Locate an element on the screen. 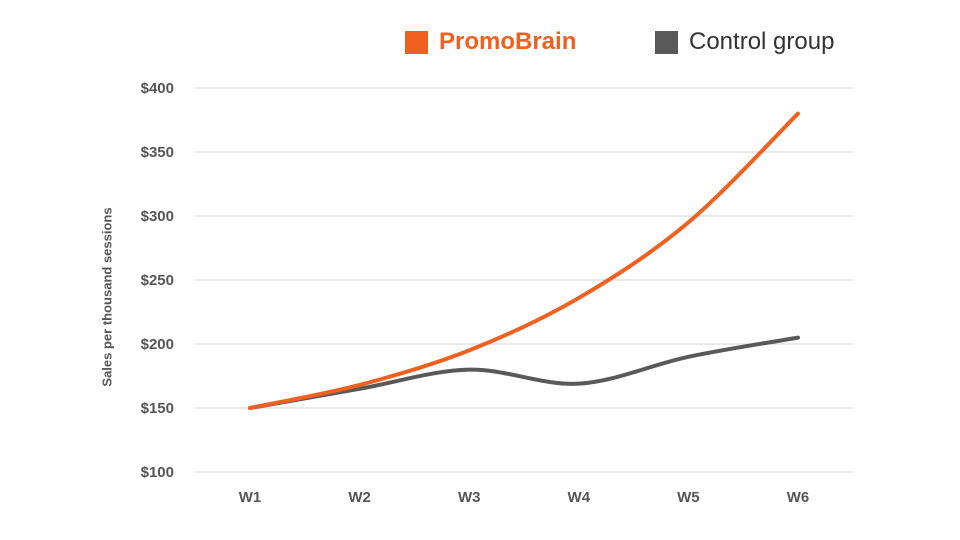 This screenshot has width=960, height=540. y-tick-label: $300 is located at coordinates (157, 216).